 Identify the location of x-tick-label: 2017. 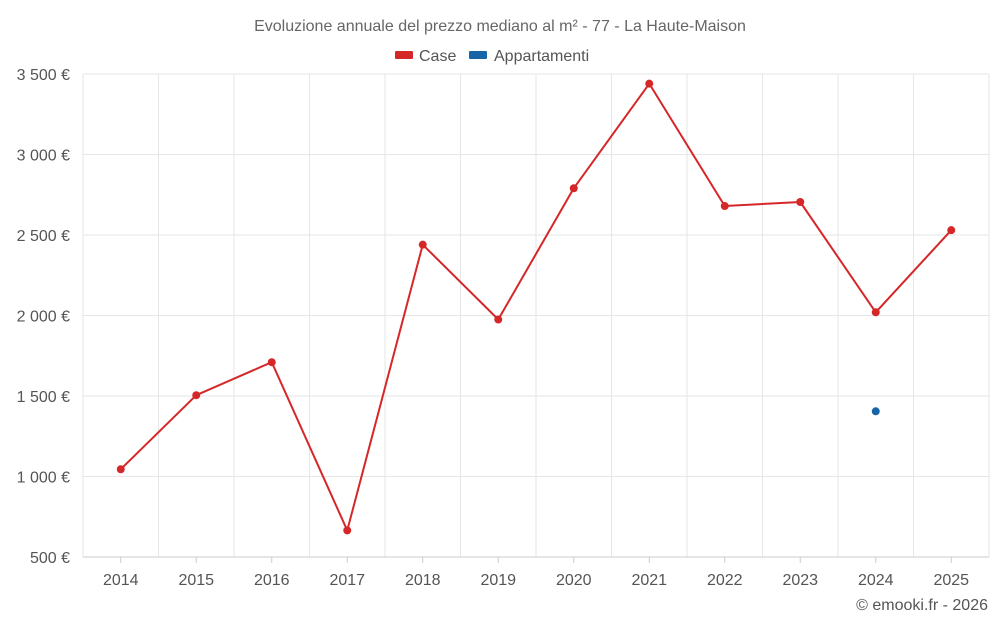
(347, 580).